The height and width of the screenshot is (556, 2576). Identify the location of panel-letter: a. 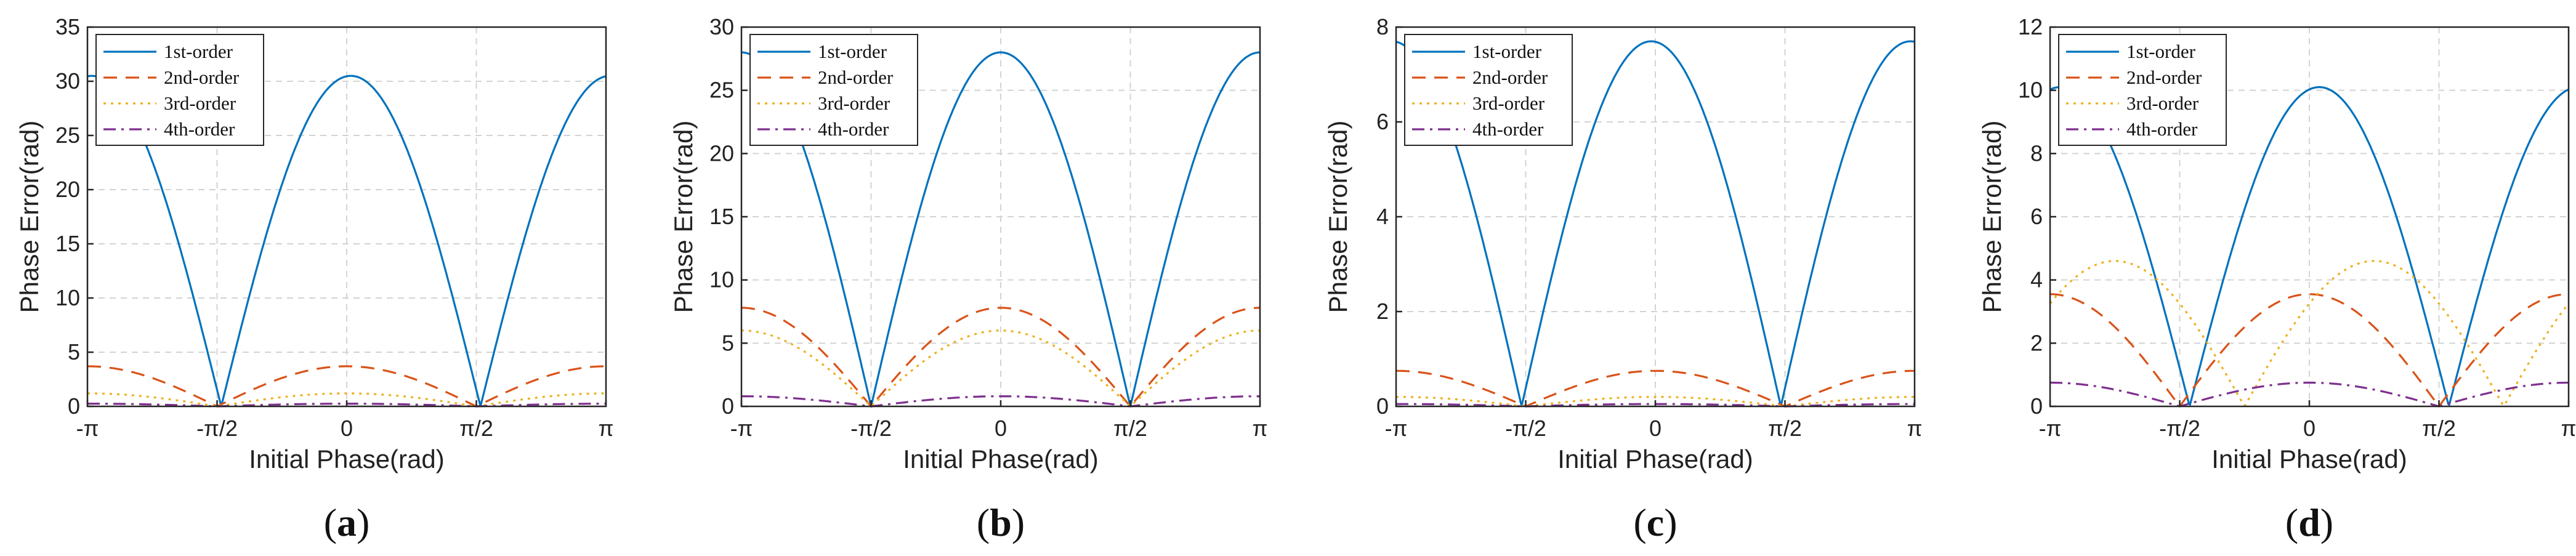
(347, 522).